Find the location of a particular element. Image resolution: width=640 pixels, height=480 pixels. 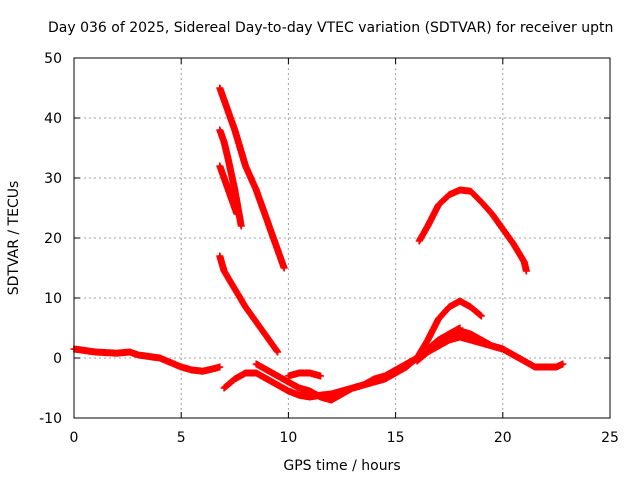

x-tick-label: 25 is located at coordinates (610, 438).